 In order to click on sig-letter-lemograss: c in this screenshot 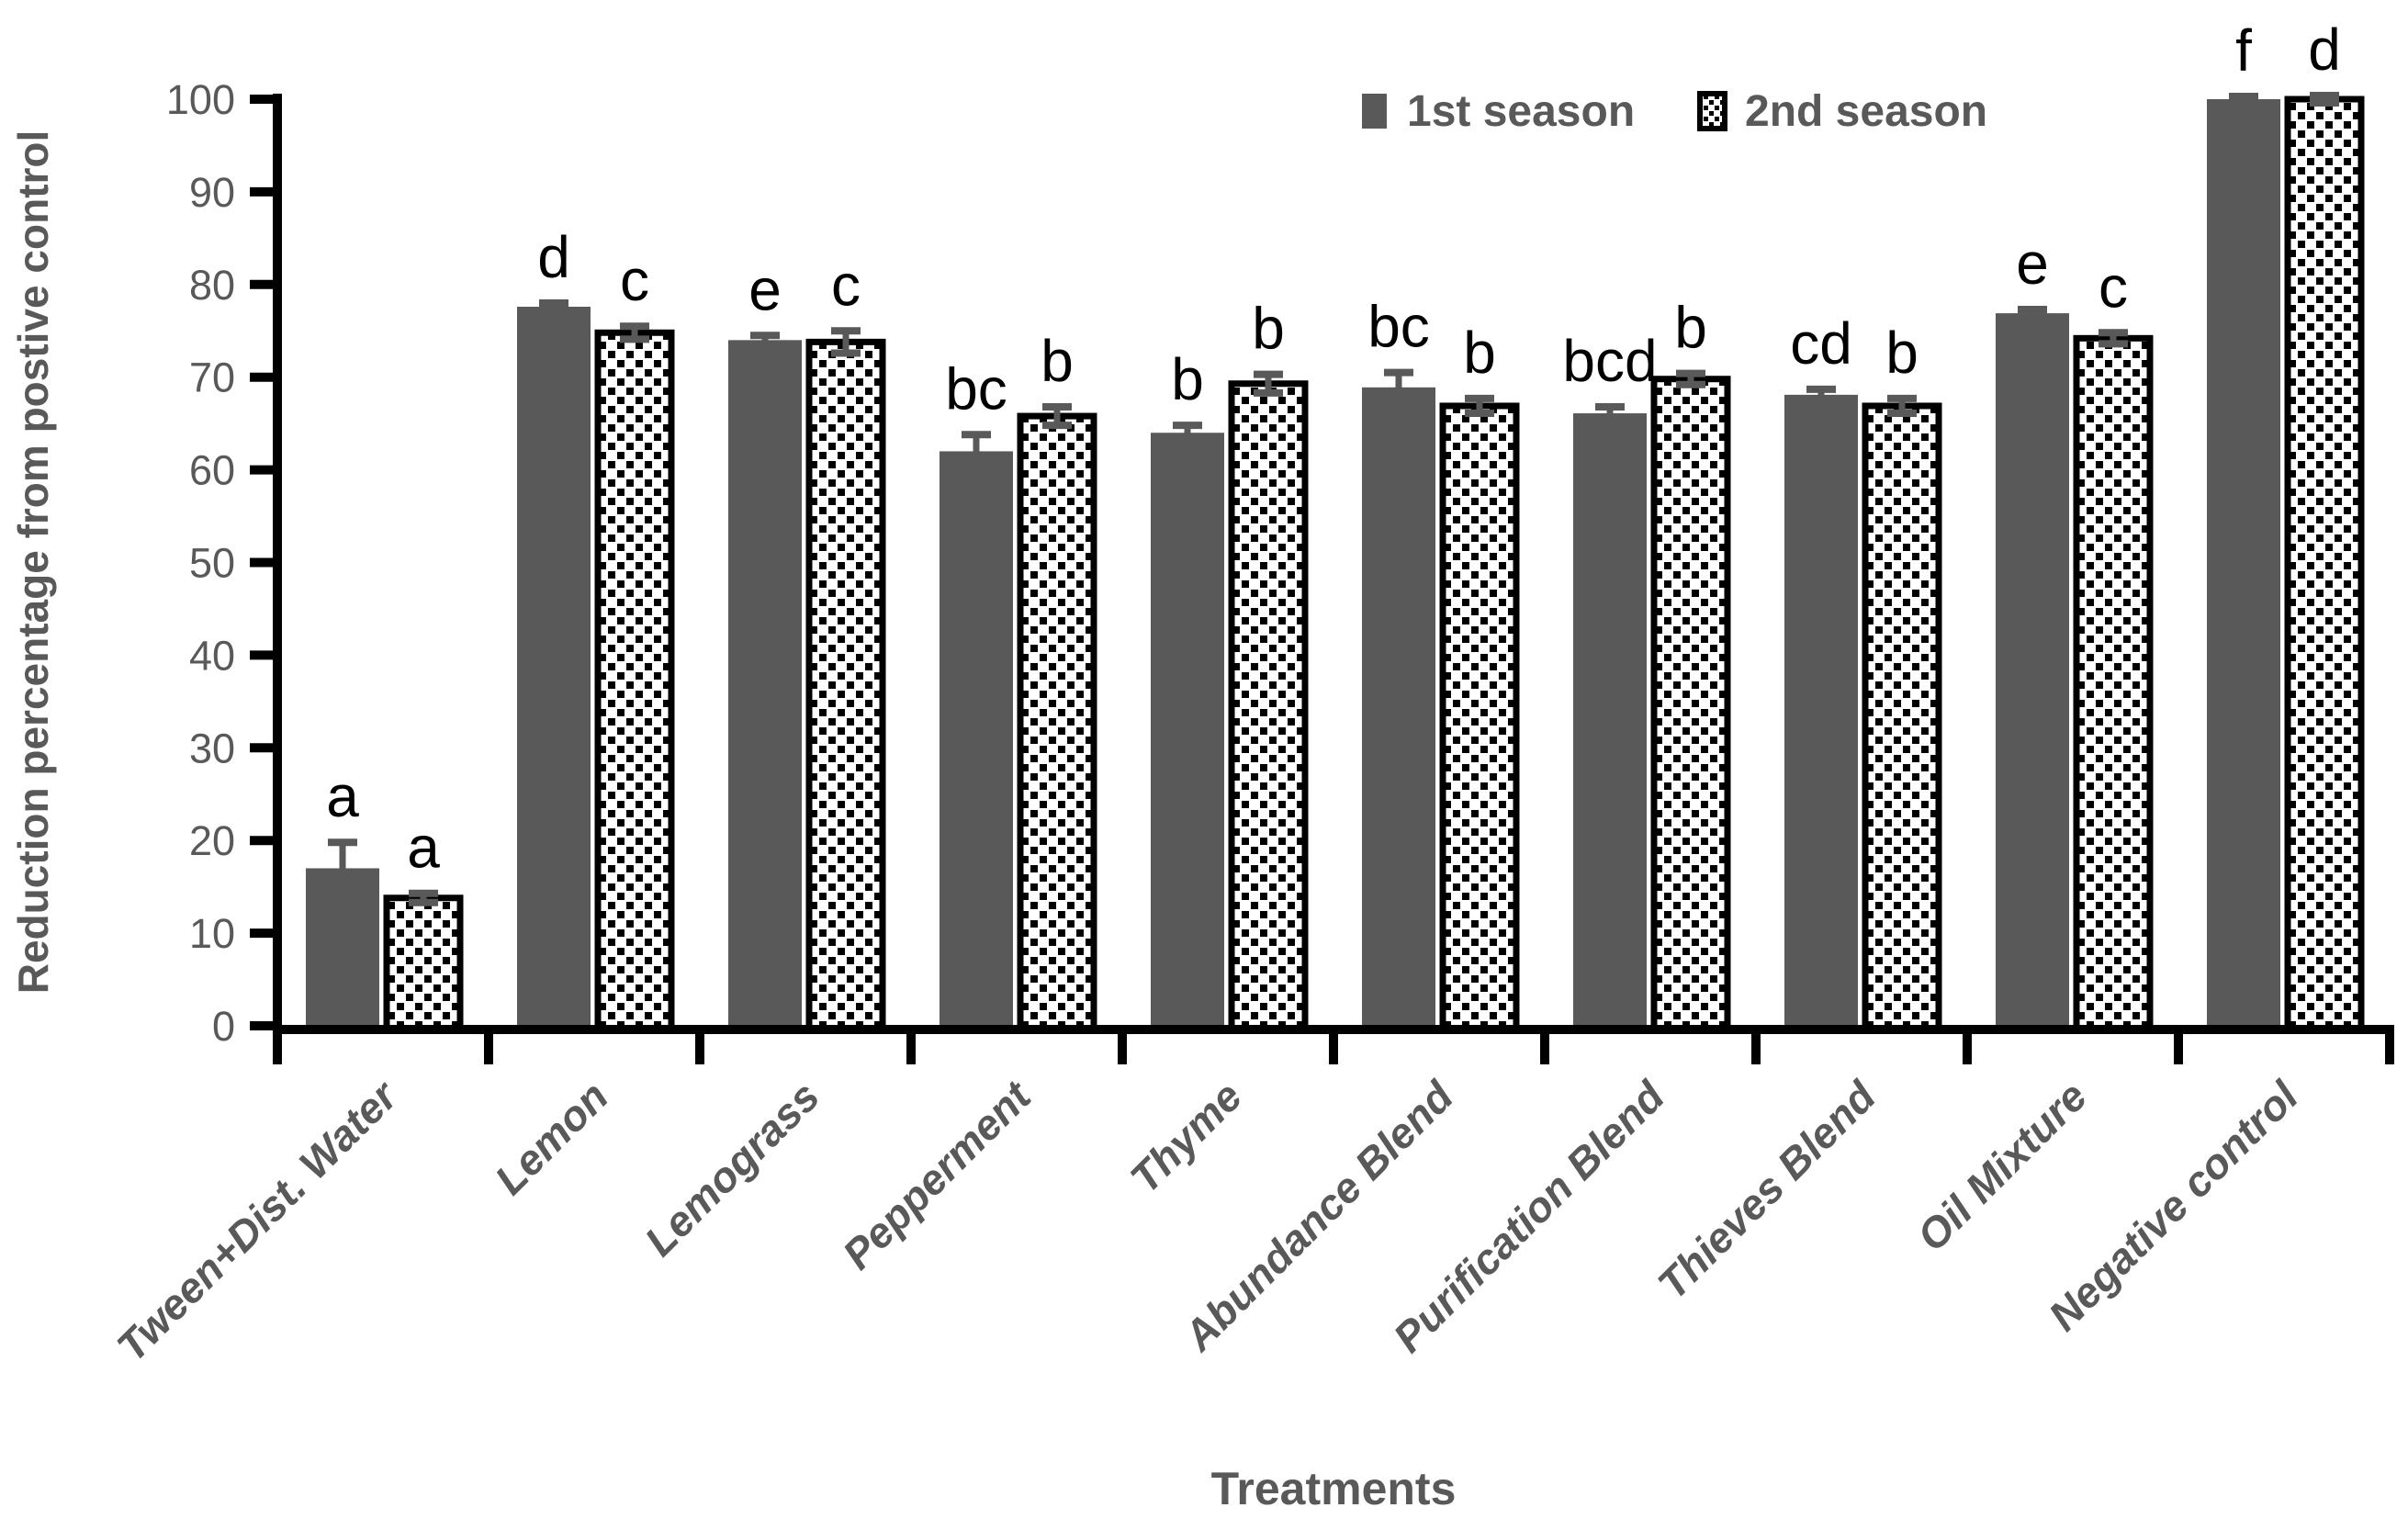, I will do `click(846, 285)`.